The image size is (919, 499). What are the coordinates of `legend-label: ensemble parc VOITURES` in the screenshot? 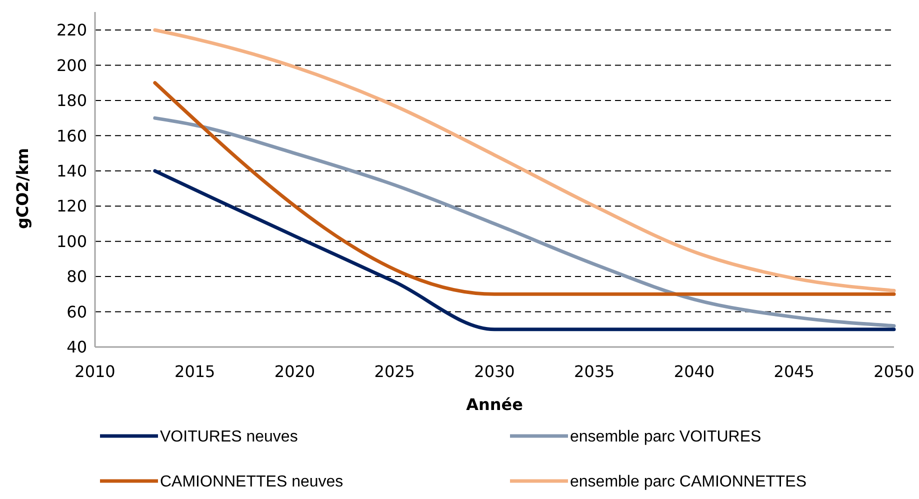 It's located at (666, 437).